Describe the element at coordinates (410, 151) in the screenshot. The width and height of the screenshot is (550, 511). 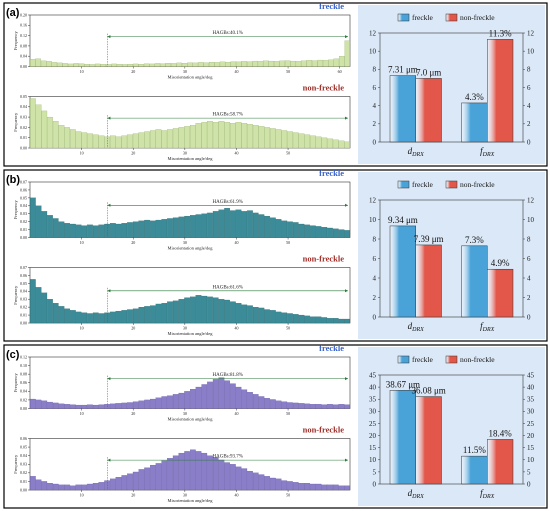
I see `category-label-main: d` at that location.